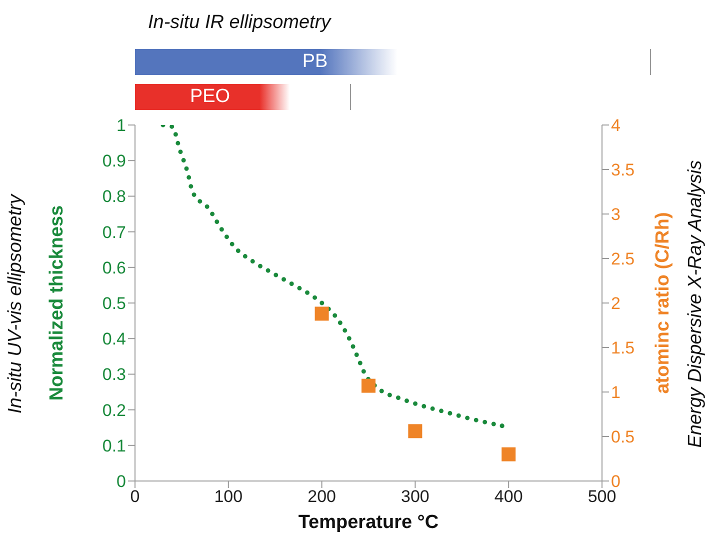 Image resolution: width=717 pixels, height=554 pixels. What do you see at coordinates (615, 304) in the screenshot?
I see `y2-tick-label: 2` at bounding box center [615, 304].